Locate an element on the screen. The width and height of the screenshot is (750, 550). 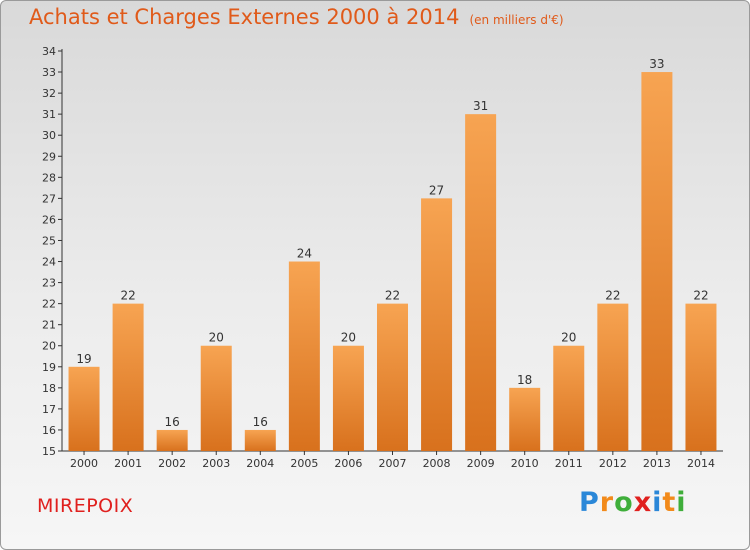
logo-letter: x is located at coordinates (643, 502).